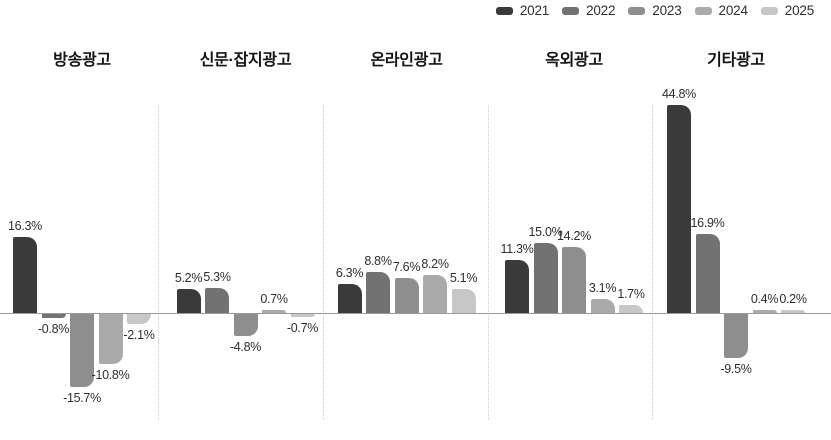  What do you see at coordinates (799, 10) in the screenshot?
I see `legend-label: 2025` at bounding box center [799, 10].